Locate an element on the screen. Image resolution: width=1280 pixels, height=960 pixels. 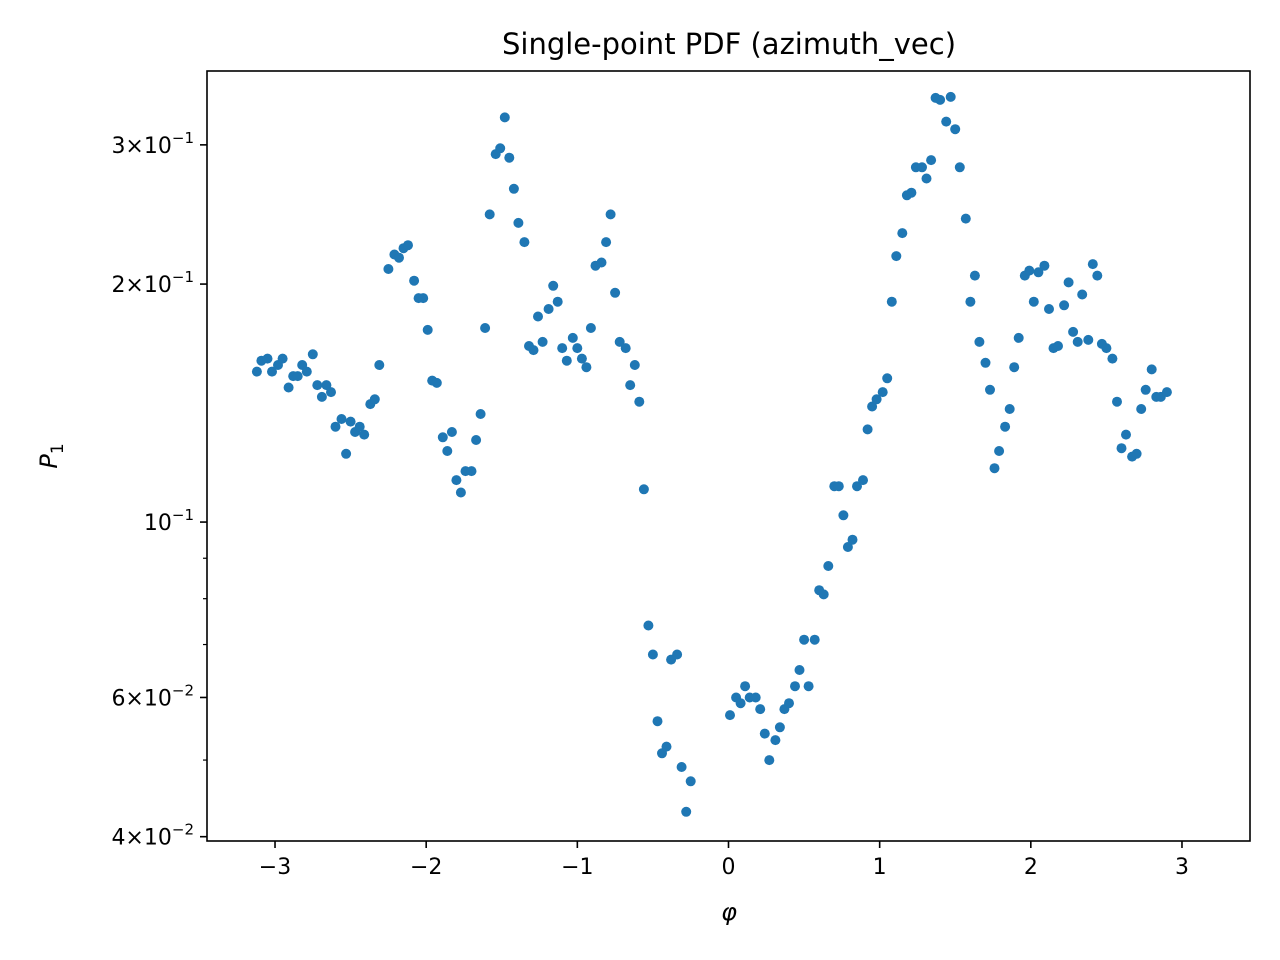
x-tick-label: 2 is located at coordinates (1031, 867).